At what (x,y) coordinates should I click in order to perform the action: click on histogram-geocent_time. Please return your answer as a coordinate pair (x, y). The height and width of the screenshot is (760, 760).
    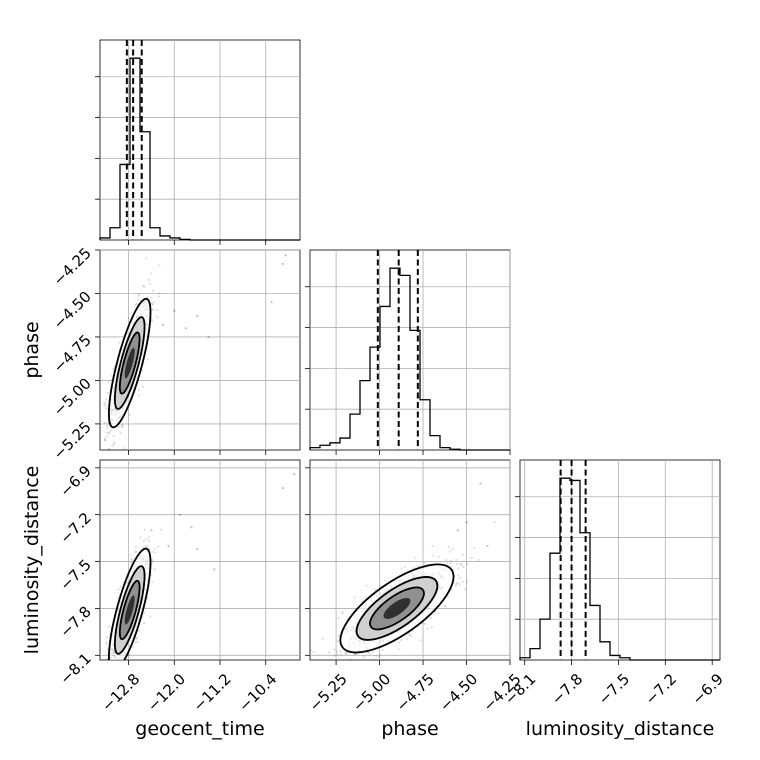
    Looking at the image, I should click on (199, 149).